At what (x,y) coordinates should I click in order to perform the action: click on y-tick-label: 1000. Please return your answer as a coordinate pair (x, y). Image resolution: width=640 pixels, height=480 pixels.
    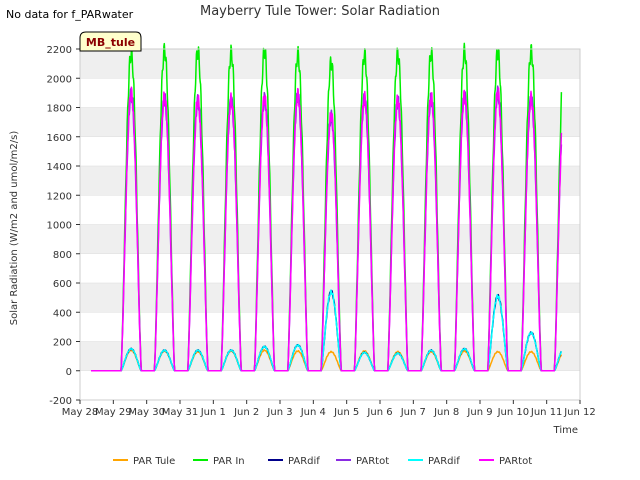
    Looking at the image, I should click on (59, 226).